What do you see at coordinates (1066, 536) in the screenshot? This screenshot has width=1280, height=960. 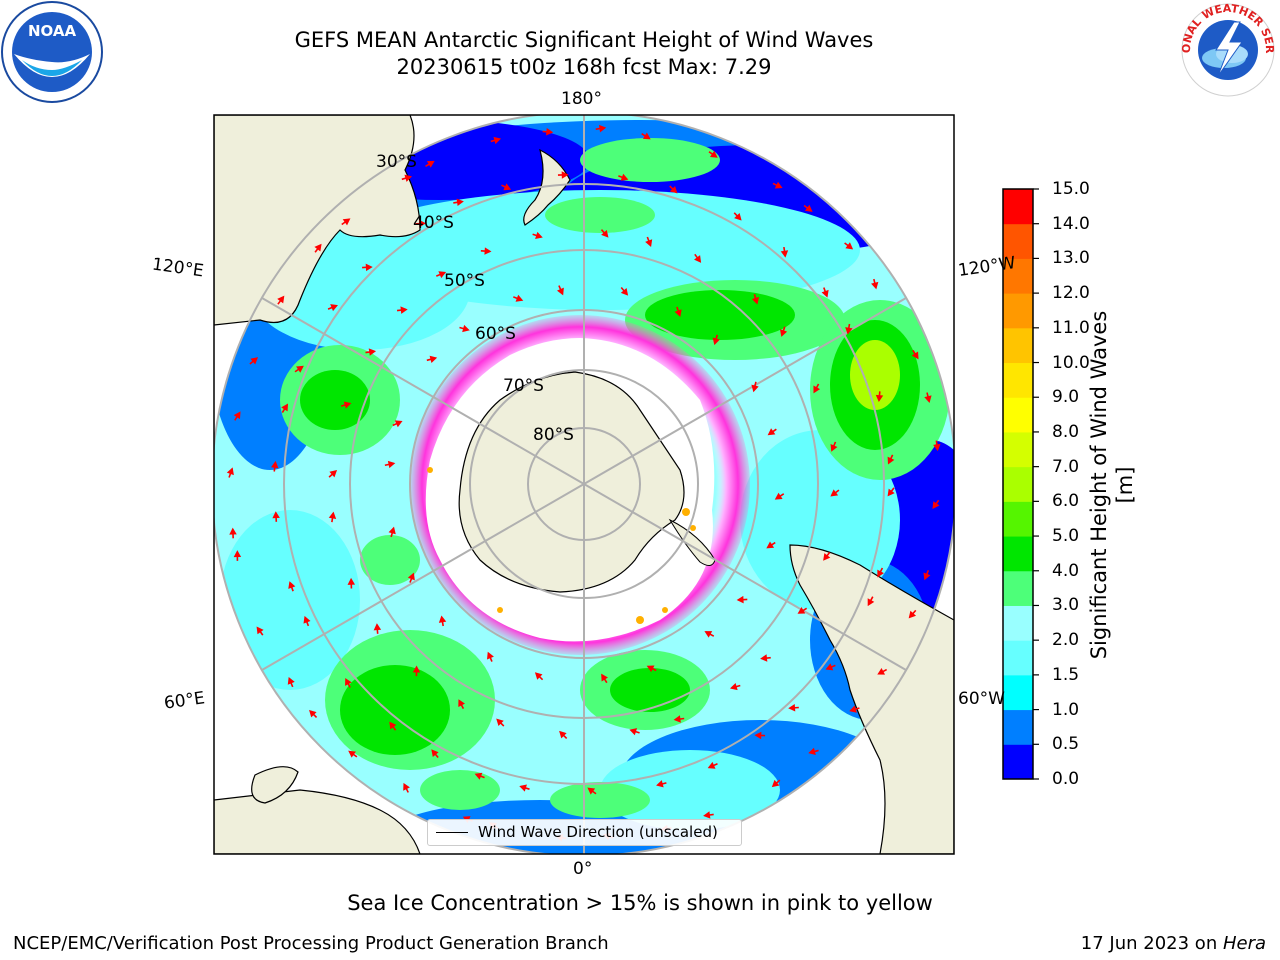 I see `colorbar-tick-label: 5.0` at bounding box center [1066, 536].